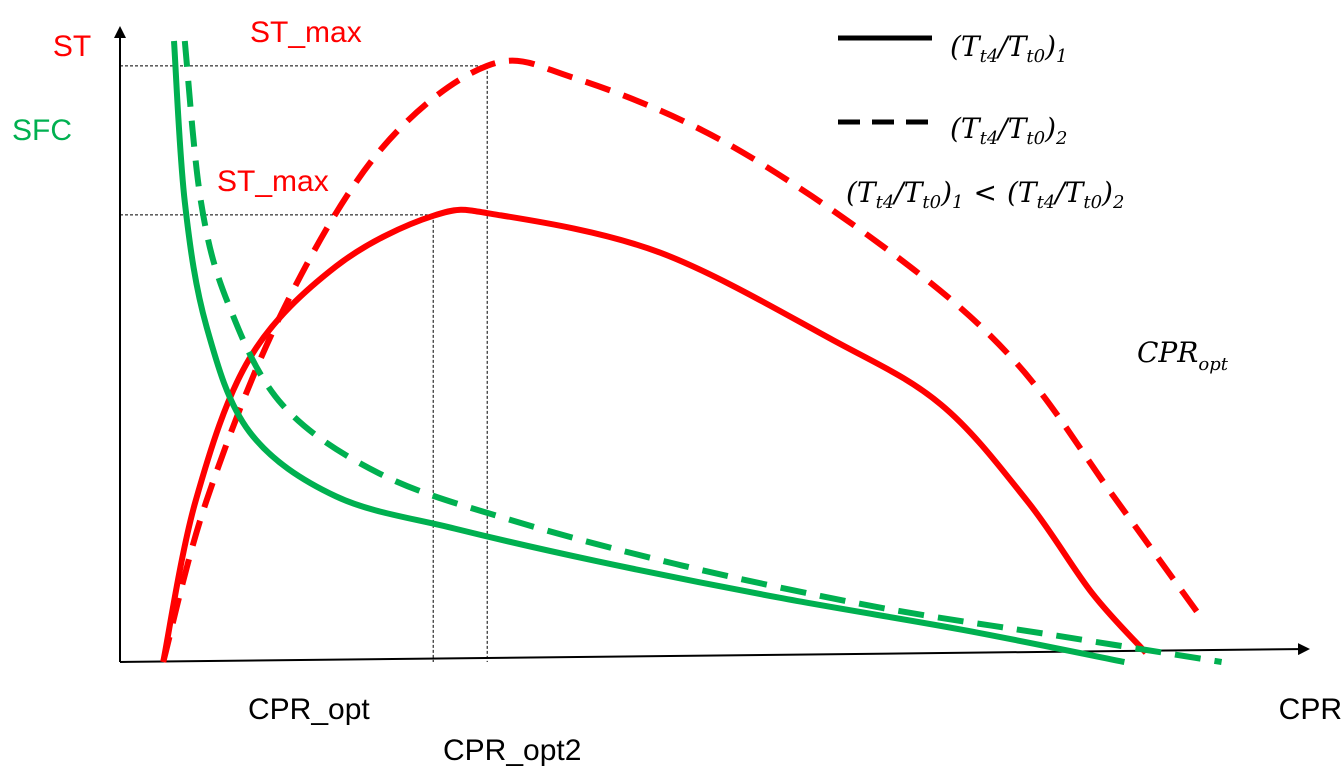 The height and width of the screenshot is (769, 1342). I want to click on st-max-label-dashed: ST_max, so click(306, 32).